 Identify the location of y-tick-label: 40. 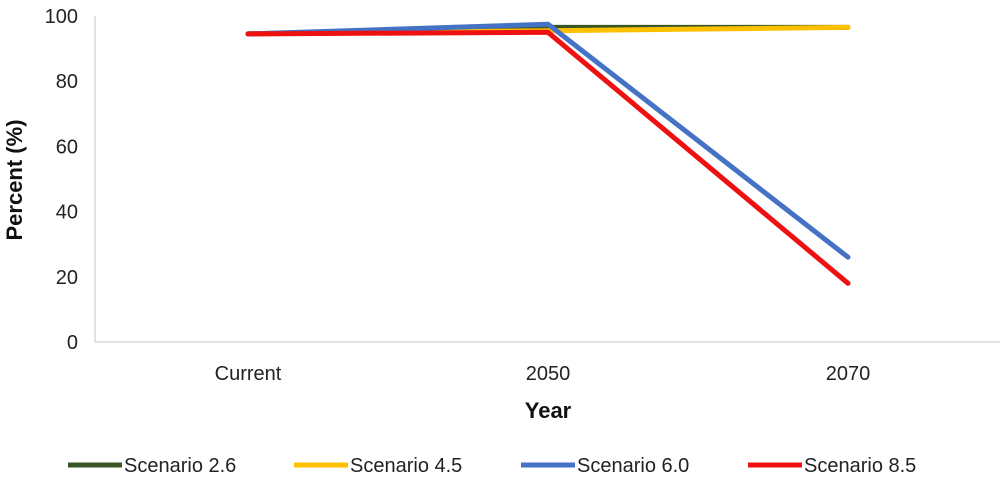
(67, 213).